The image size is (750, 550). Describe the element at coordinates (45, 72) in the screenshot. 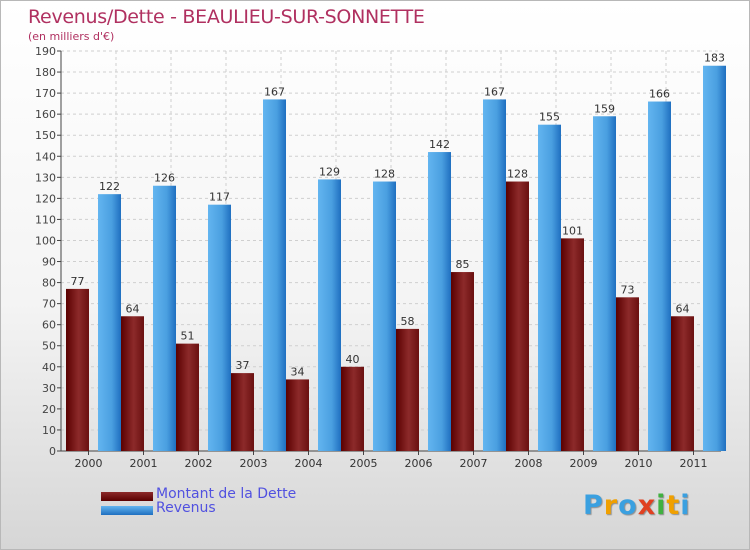

I see `y-tick-label: 180` at that location.